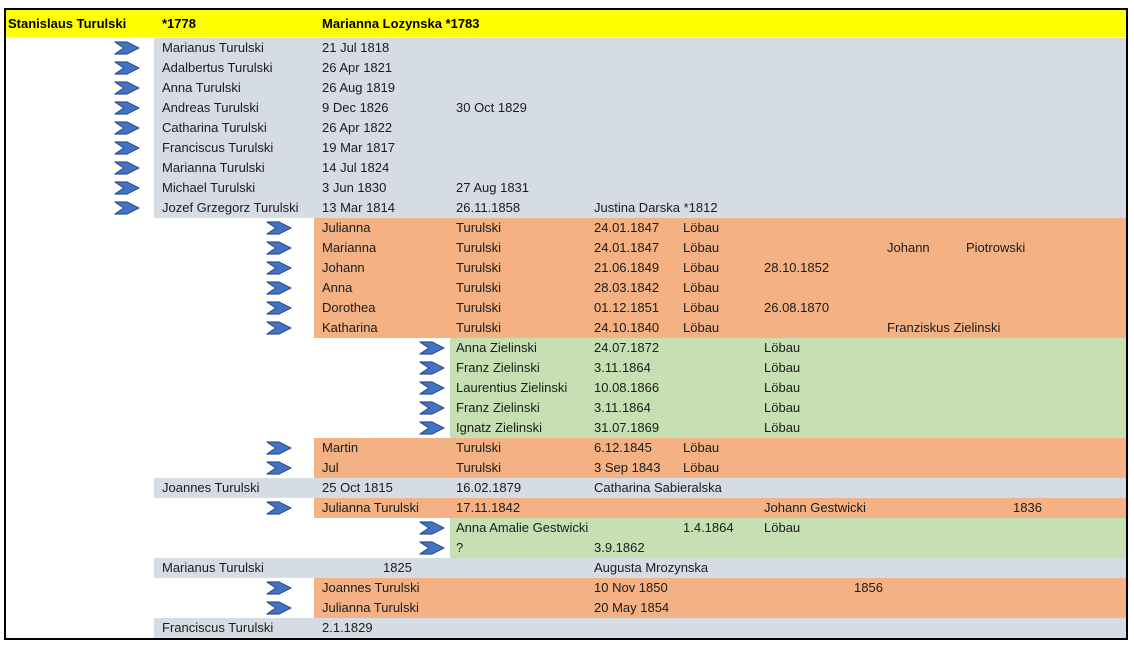 This screenshot has height=648, width=1134. Describe the element at coordinates (522, 527) in the screenshot. I see `person-name: Anna Amalie Gestwicki` at that location.